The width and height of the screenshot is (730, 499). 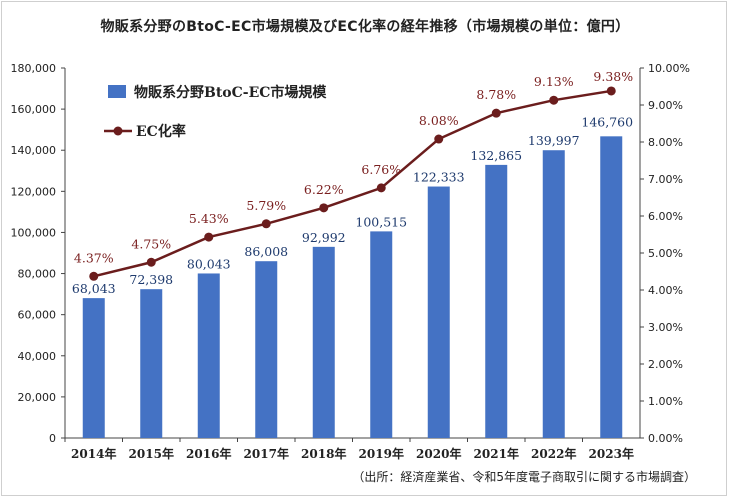 What do you see at coordinates (524, 477) in the screenshot?
I see `source-note: （出所：経済産業省、令和5年度電子商取引に関する市場調査）` at bounding box center [524, 477].